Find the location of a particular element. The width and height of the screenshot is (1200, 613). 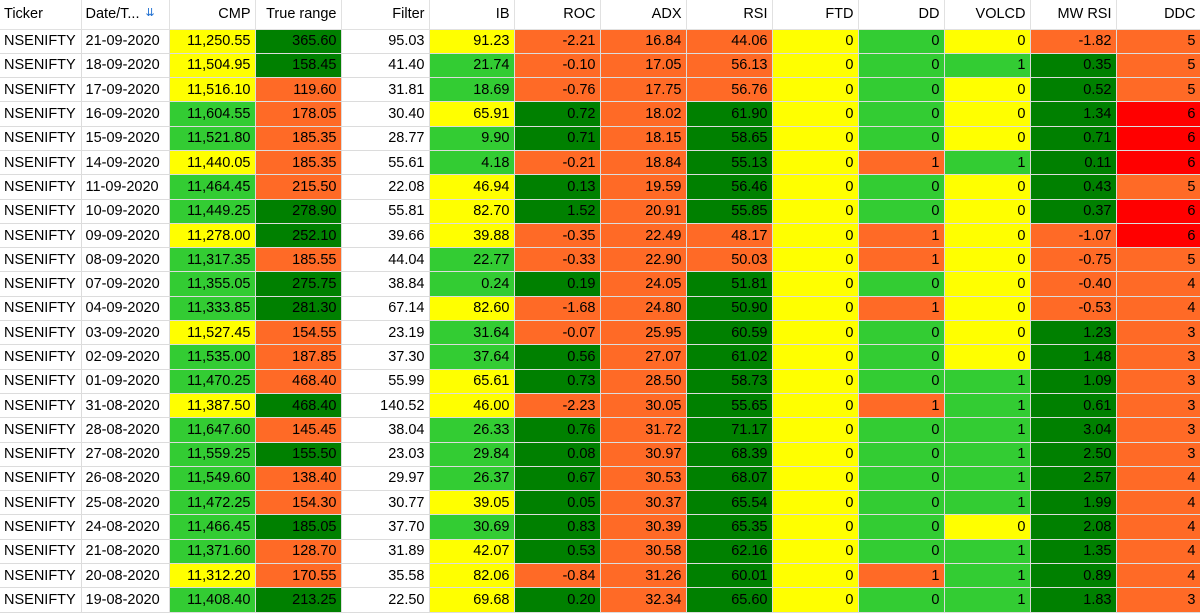

cell-roc: -0.35 is located at coordinates (557, 236).